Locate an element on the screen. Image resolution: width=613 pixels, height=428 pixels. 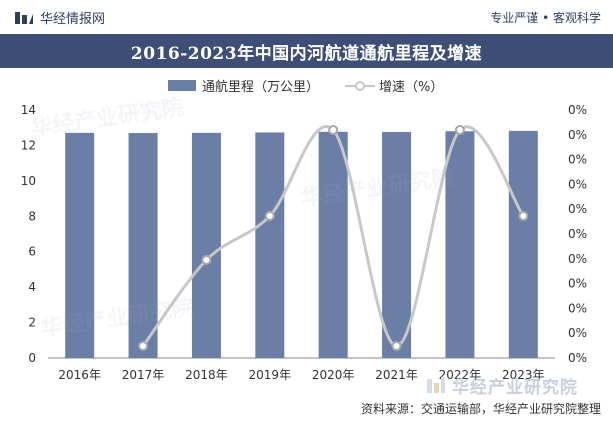
legend-item-line: 增速（%） is located at coordinates (394, 85).